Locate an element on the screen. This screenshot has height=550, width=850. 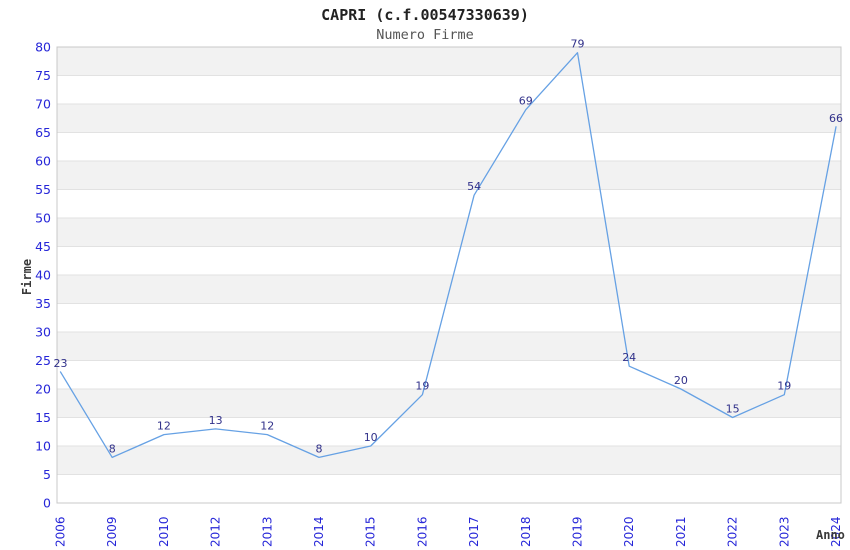
data-label: 10 is located at coordinates (371, 437).